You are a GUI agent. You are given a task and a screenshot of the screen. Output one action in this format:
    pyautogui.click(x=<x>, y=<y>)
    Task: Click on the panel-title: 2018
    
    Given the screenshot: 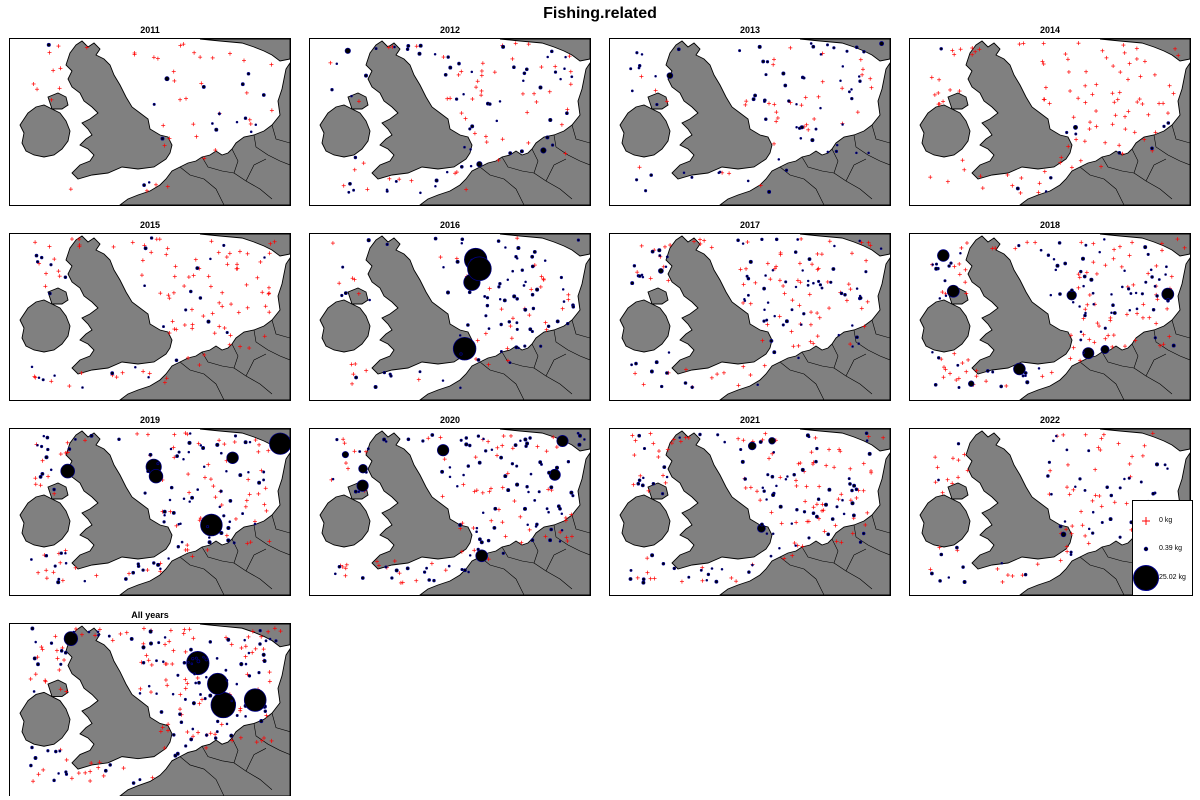 What is the action you would take?
    pyautogui.click(x=1050, y=225)
    